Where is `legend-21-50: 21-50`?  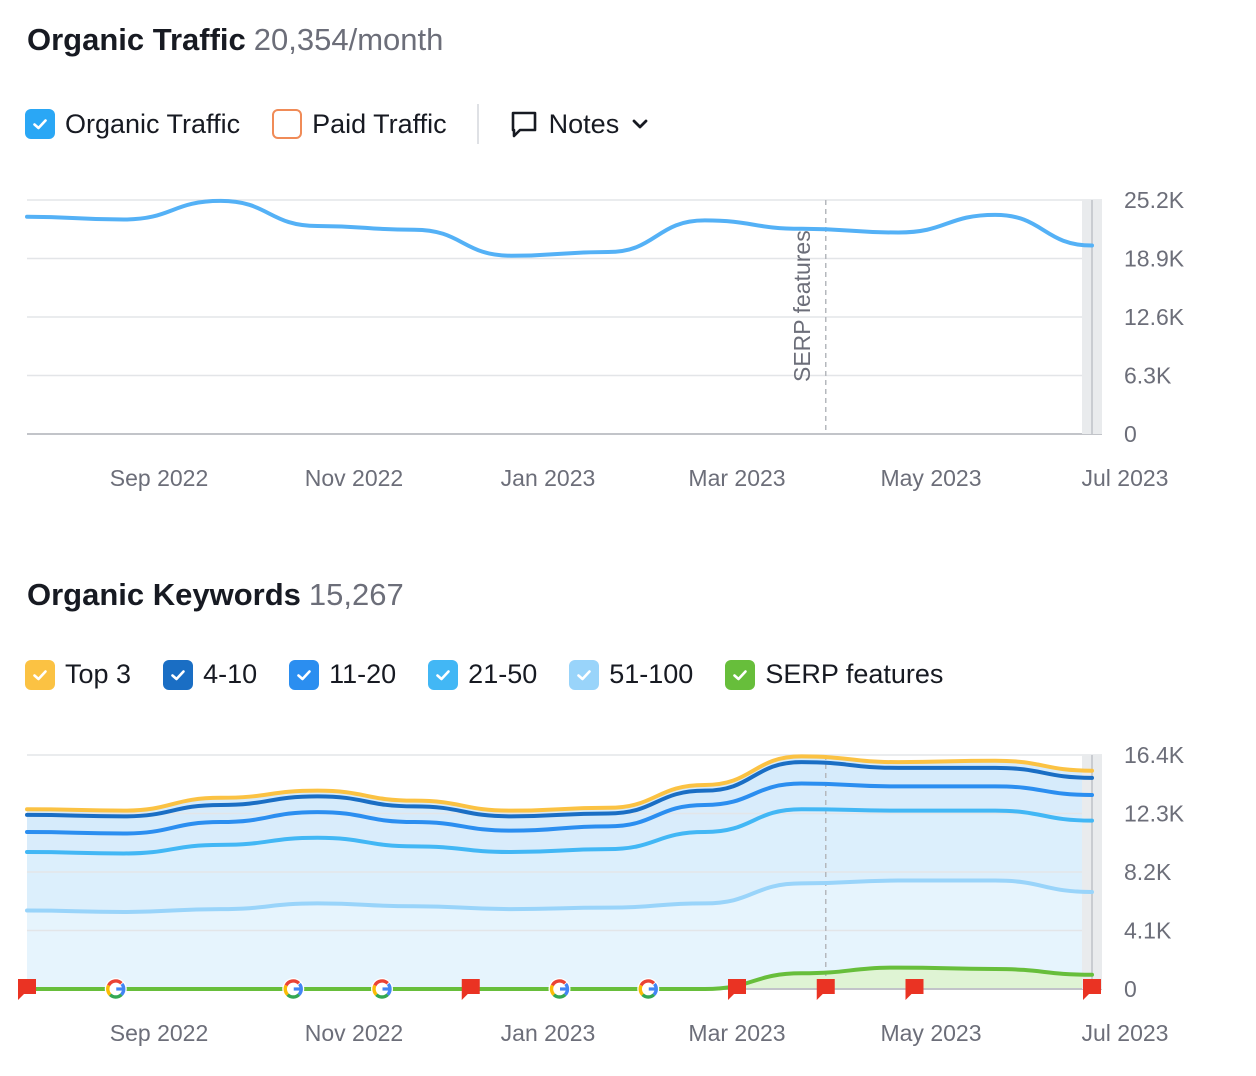 legend-21-50: 21-50 is located at coordinates (482, 674).